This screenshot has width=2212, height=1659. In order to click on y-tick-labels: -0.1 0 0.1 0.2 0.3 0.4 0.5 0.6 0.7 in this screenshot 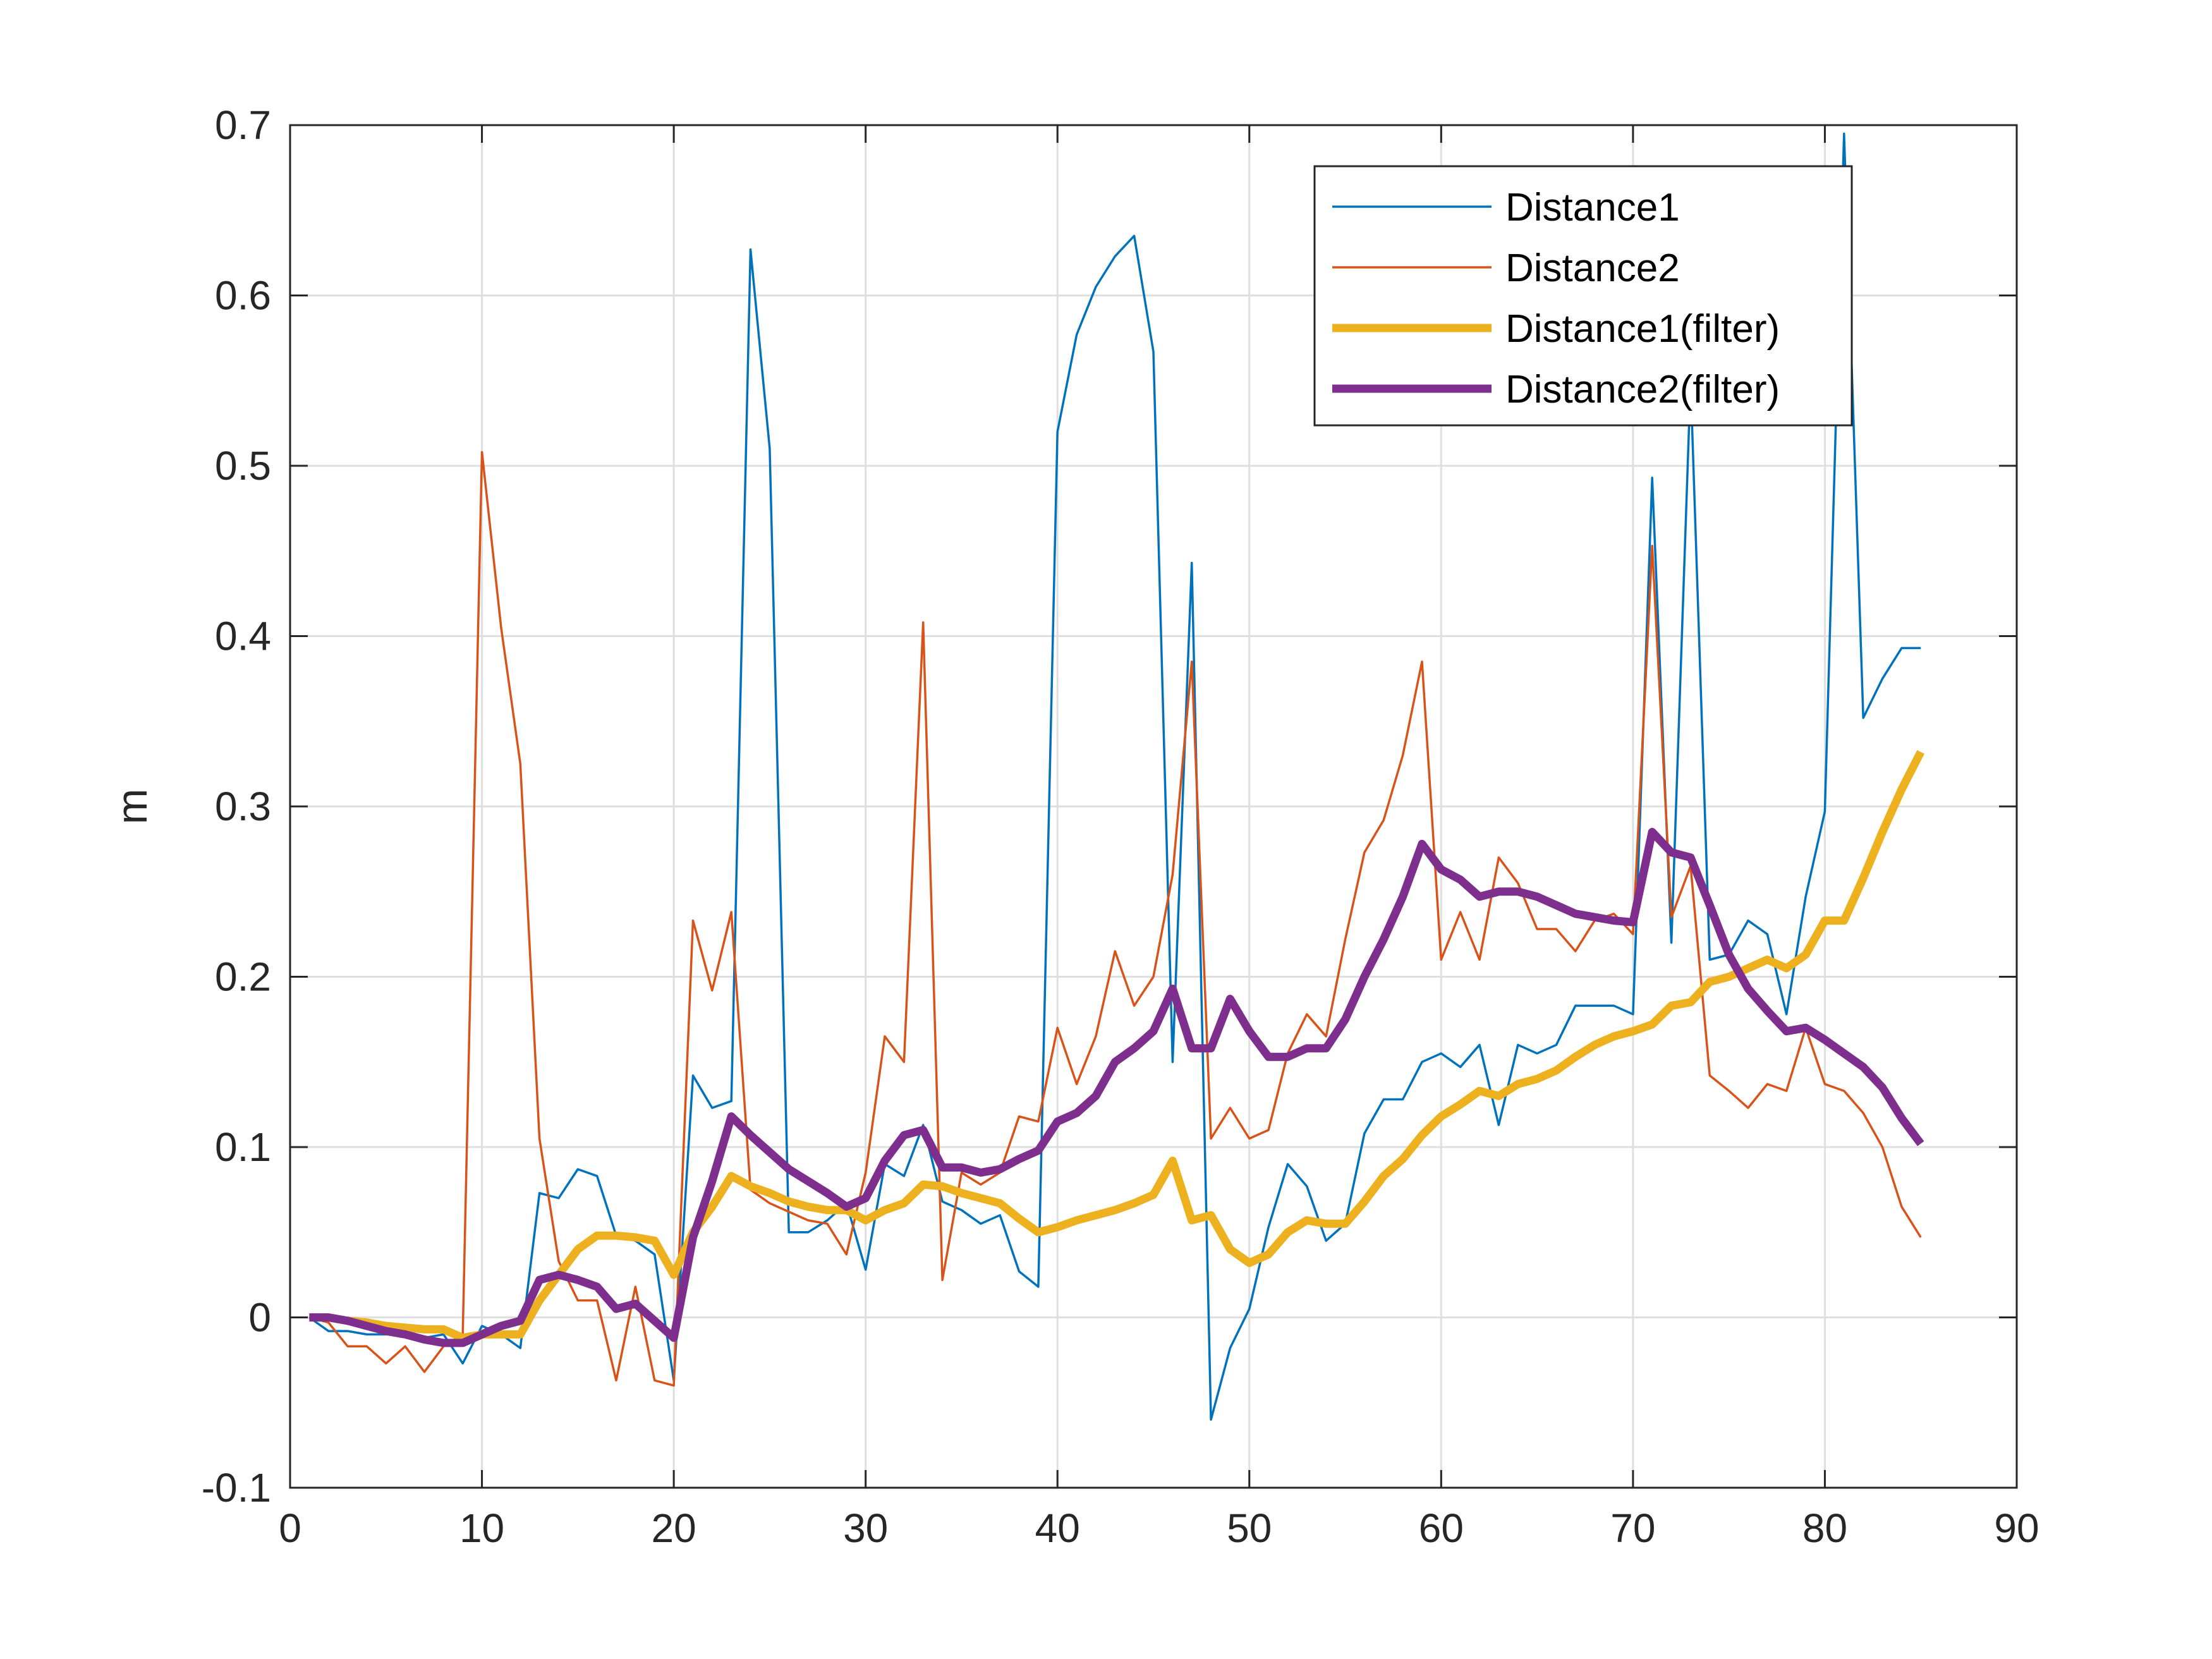, I will do `click(236, 806)`.